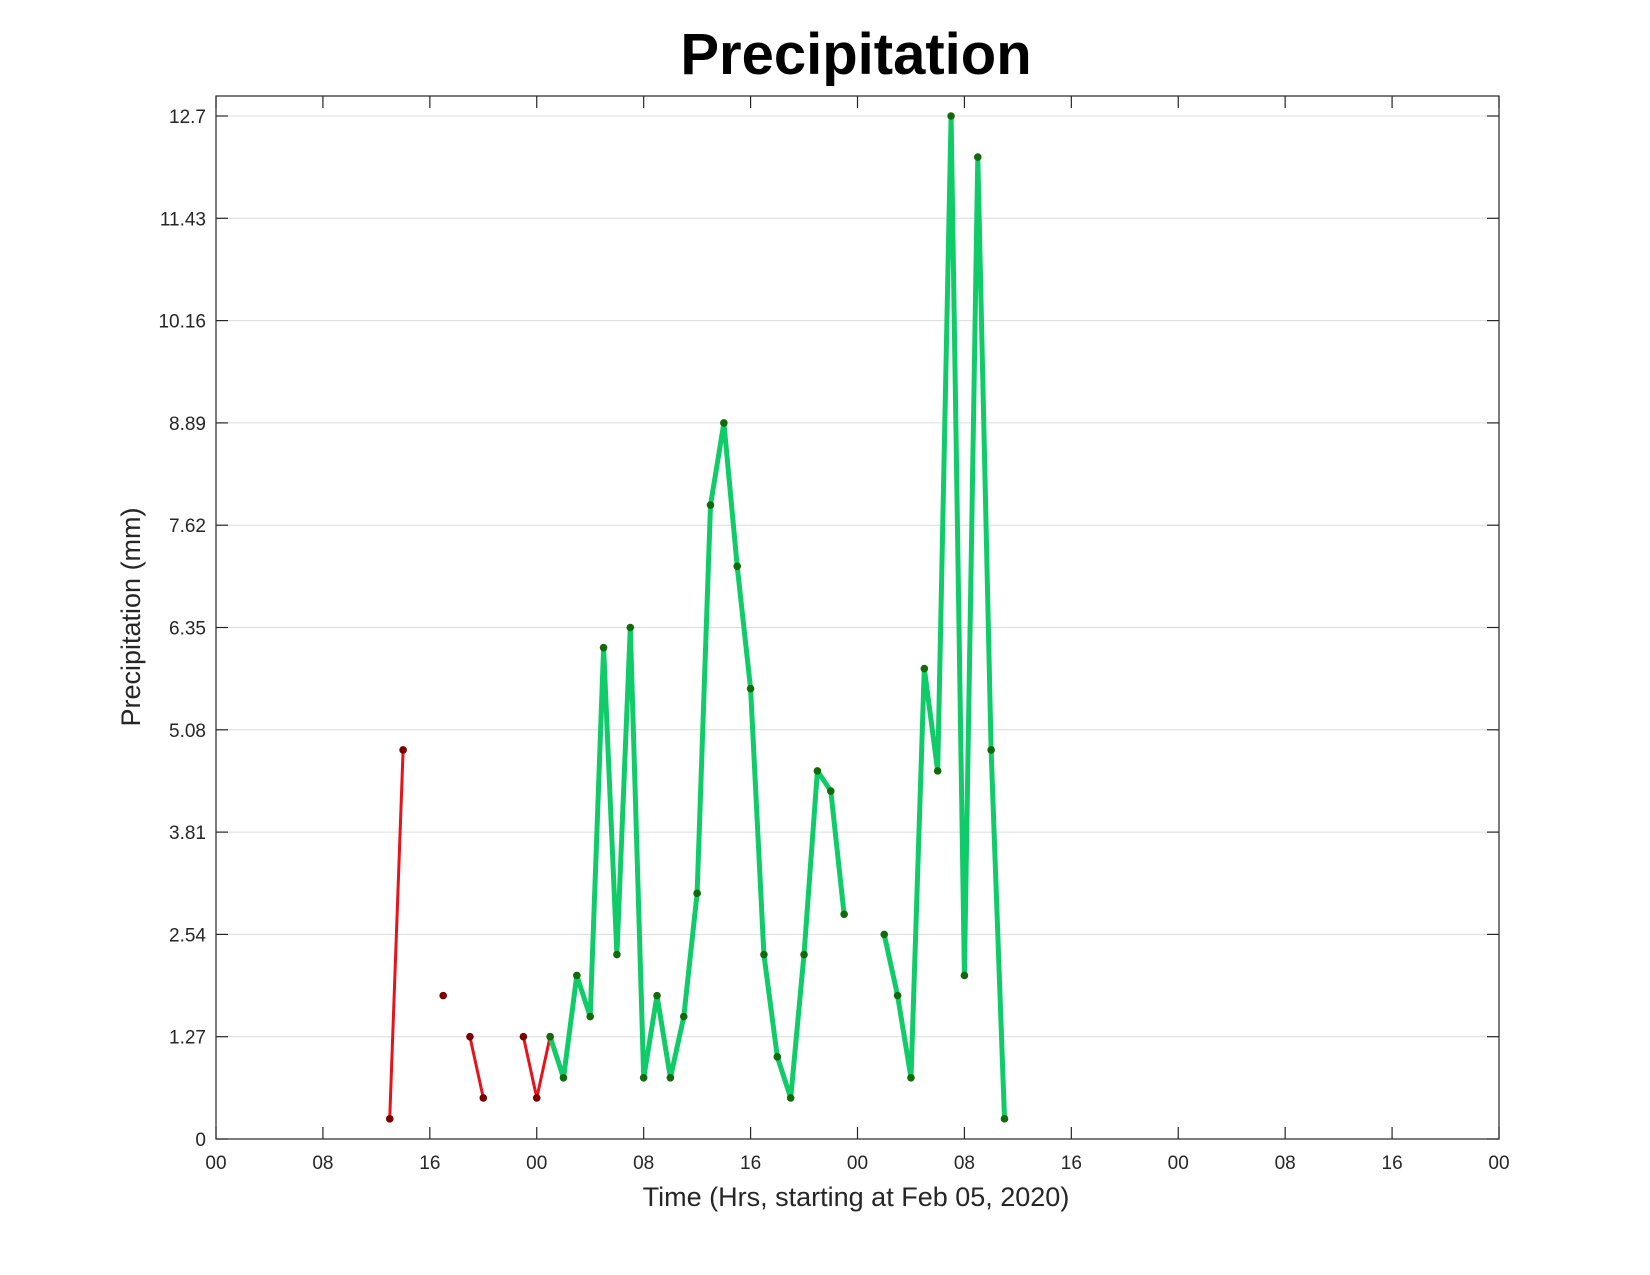 This screenshot has width=1650, height=1275. What do you see at coordinates (855, 54) in the screenshot?
I see `chart-title: Precipitation` at bounding box center [855, 54].